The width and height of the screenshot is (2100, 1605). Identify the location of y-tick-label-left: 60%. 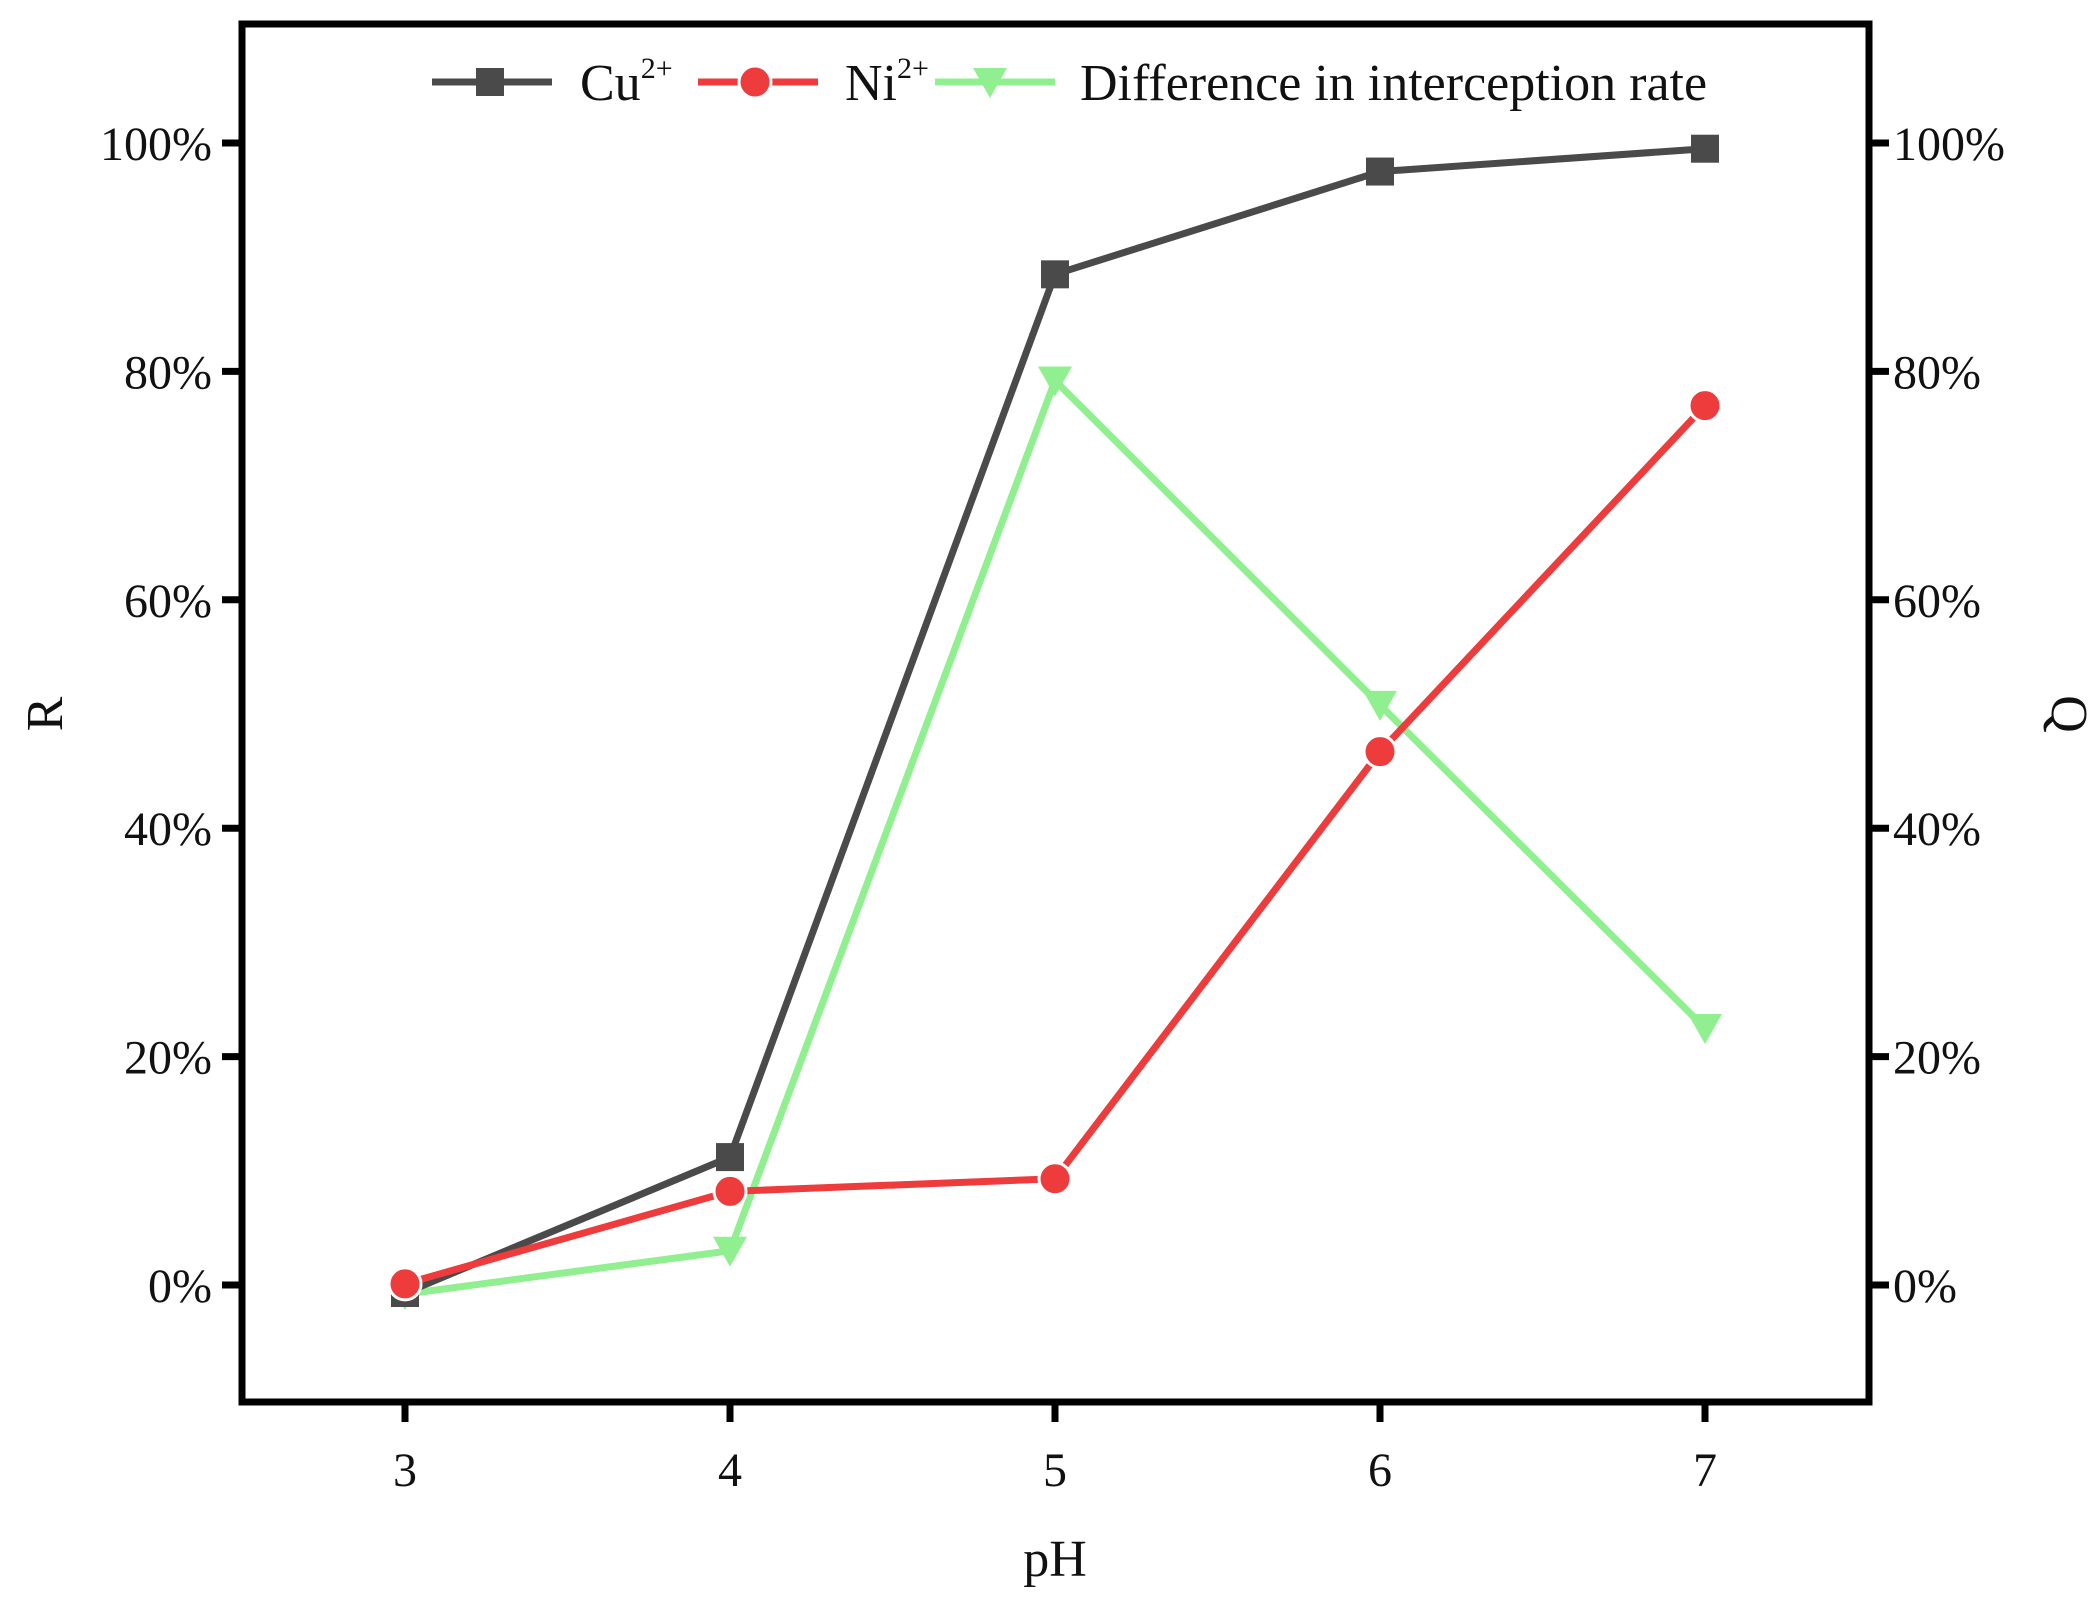
(168, 601).